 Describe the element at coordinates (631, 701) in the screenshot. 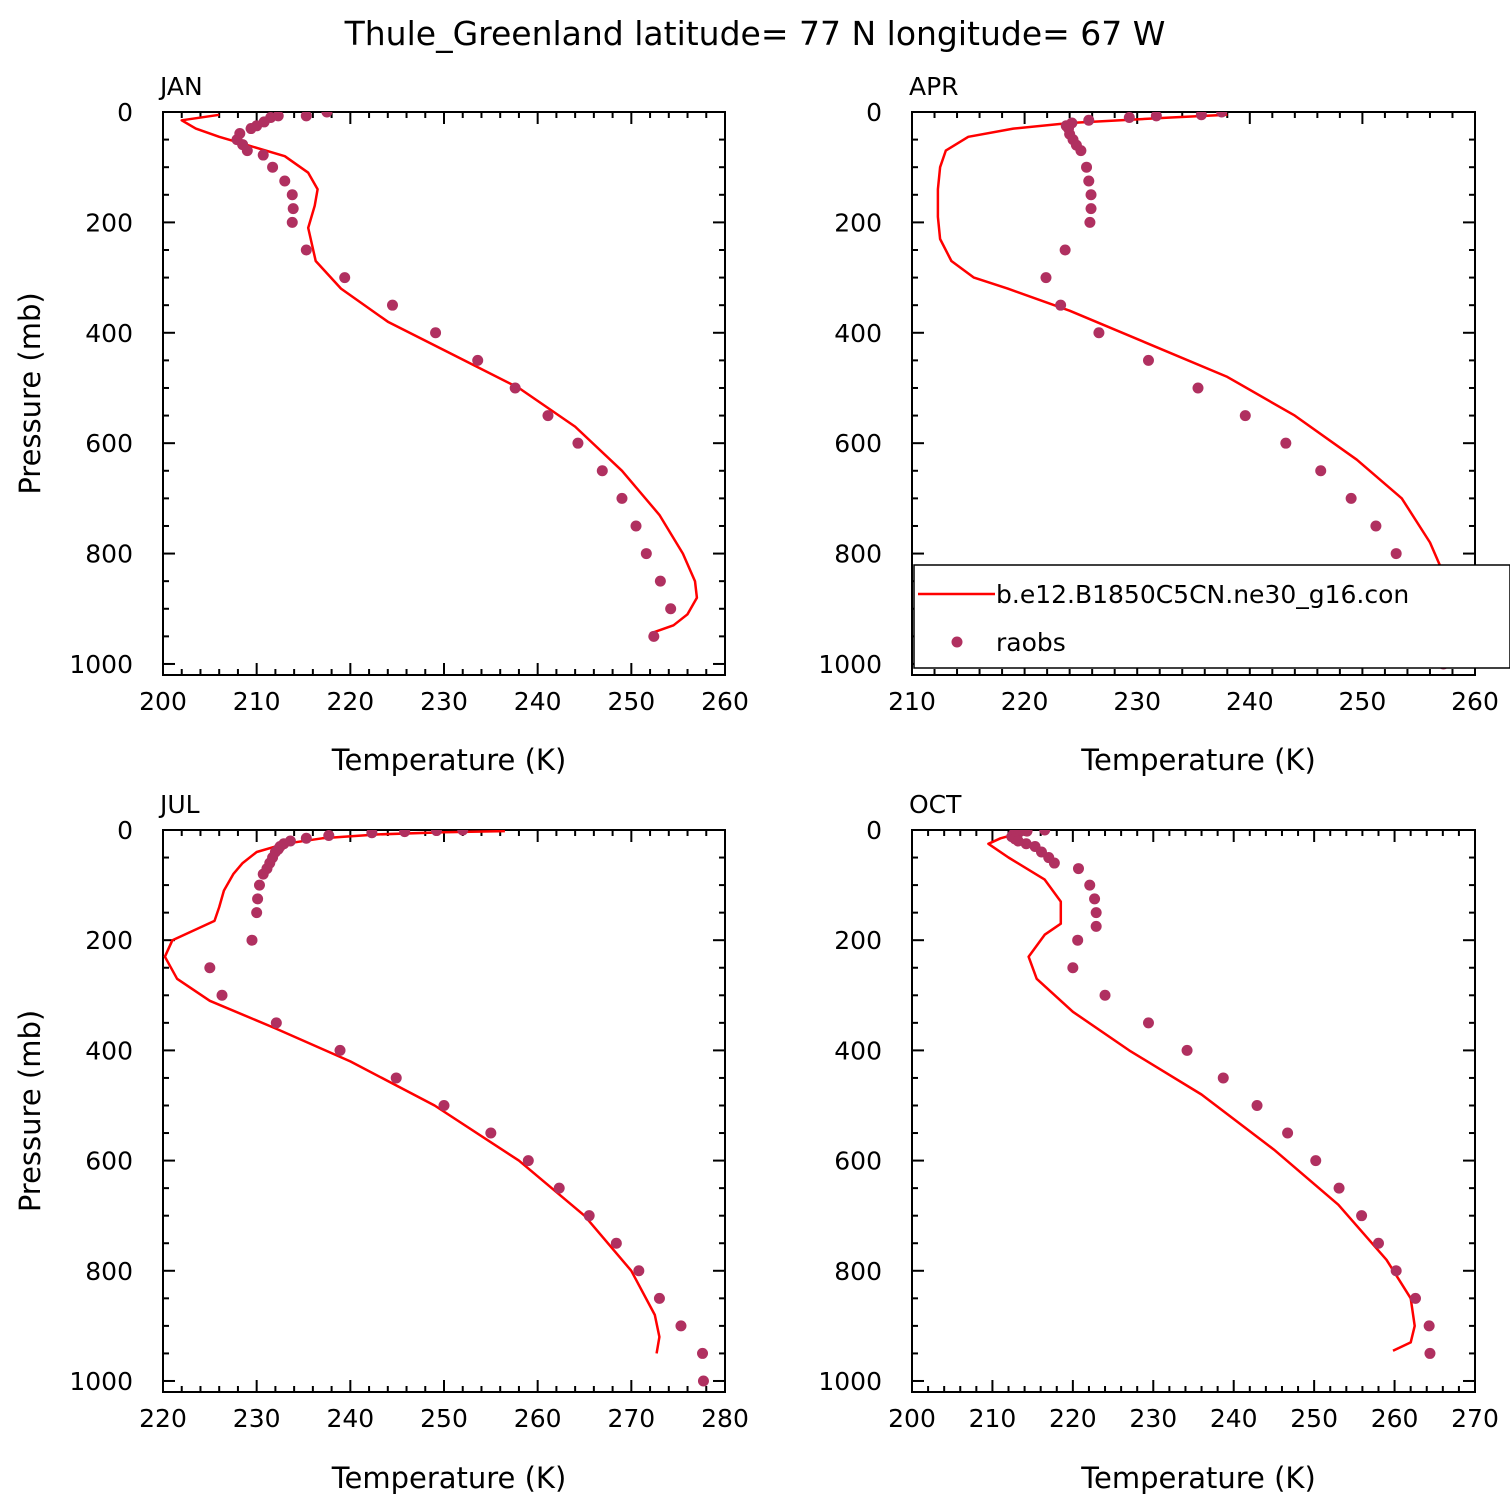

I see `x-tick-label: 250` at that location.